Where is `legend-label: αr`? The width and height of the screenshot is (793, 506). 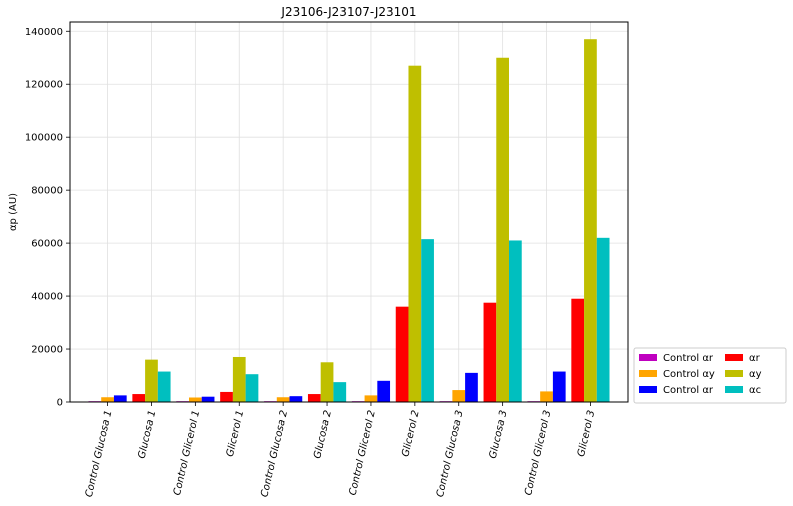
legend-label: αr is located at coordinates (755, 358).